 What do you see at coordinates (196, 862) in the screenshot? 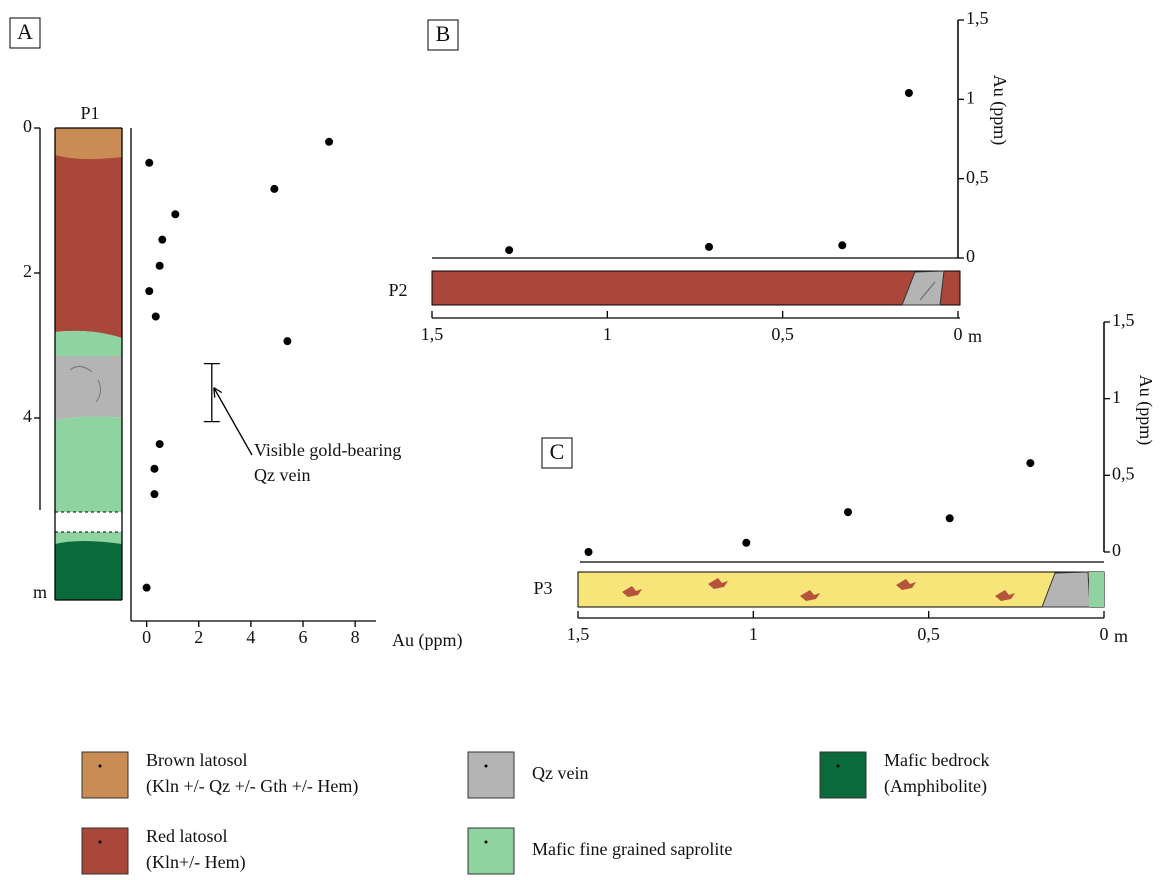
I see `legend-label: (Kln+/- Hem)` at bounding box center [196, 862].